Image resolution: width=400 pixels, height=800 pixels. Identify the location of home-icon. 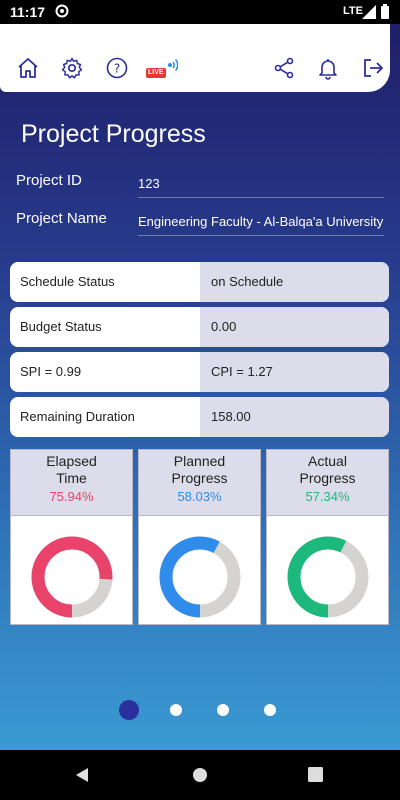
(28, 68).